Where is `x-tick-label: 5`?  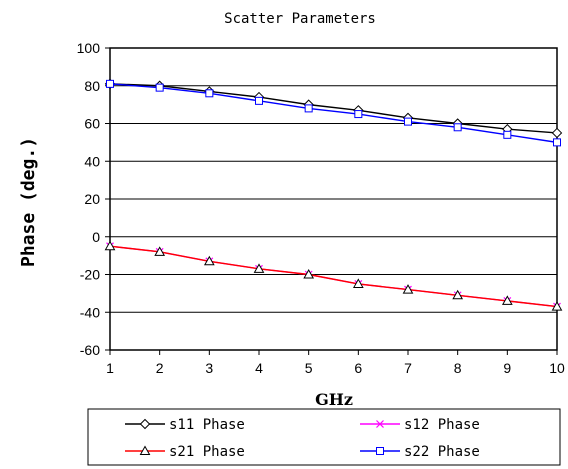
x-tick-label: 5 is located at coordinates (309, 368).